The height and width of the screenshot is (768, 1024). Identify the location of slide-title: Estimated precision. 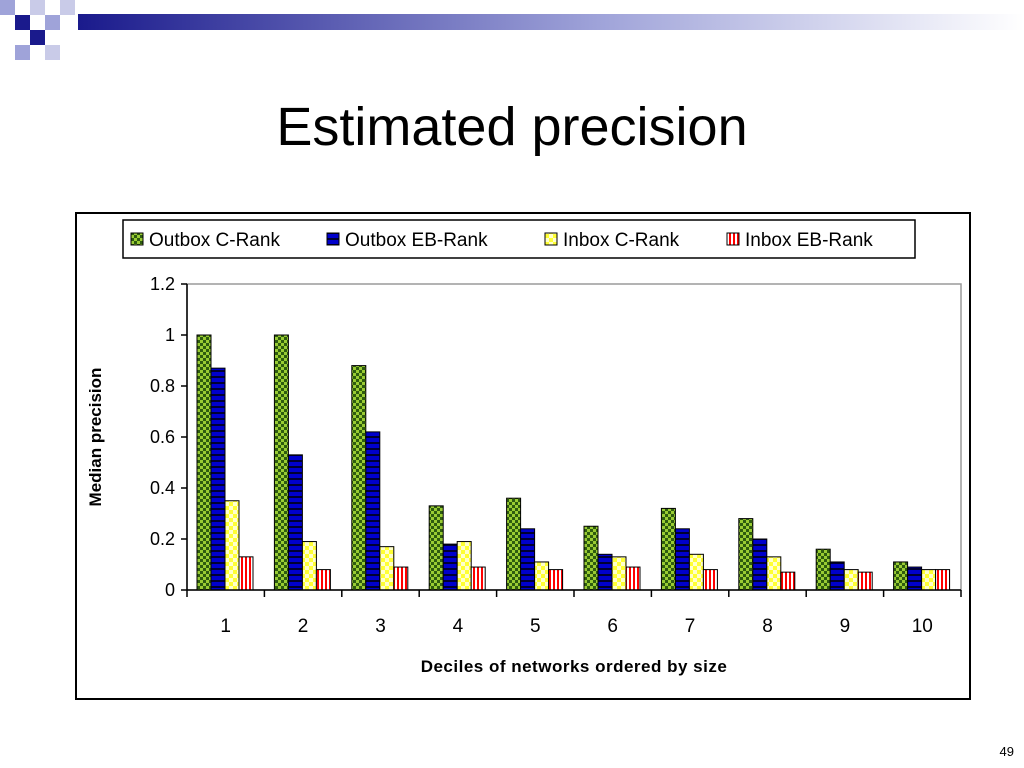
(512, 127).